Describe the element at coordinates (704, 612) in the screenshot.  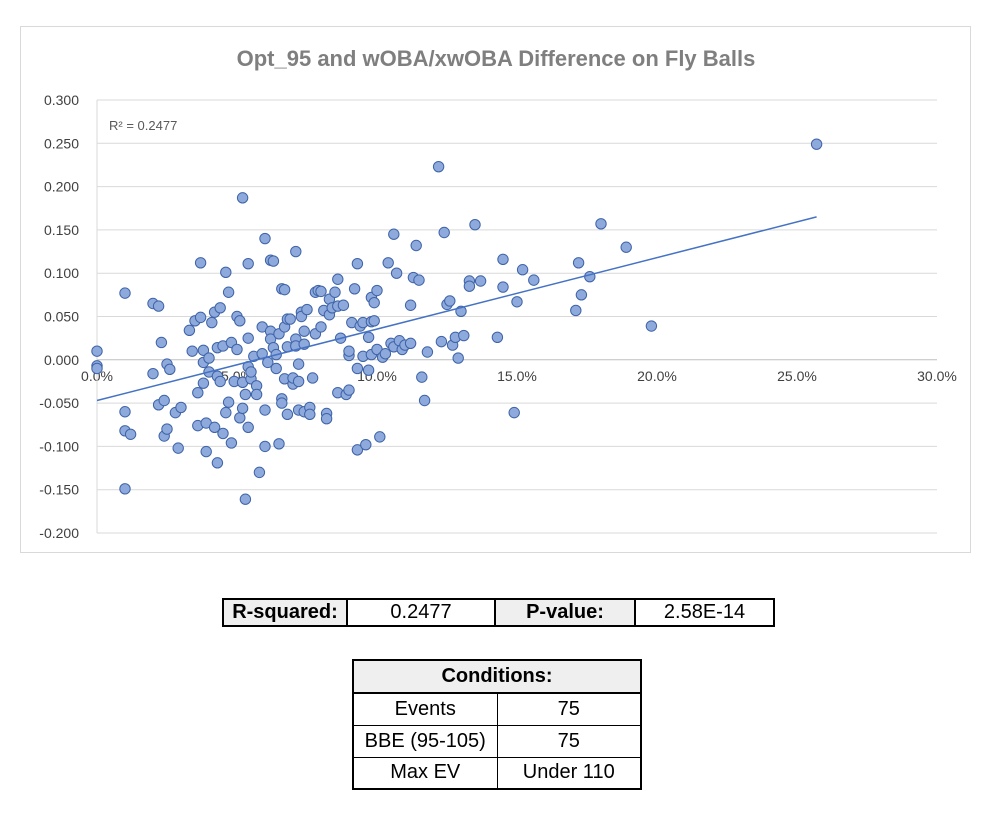
I see `p-value-value: 2.58E-14` at that location.